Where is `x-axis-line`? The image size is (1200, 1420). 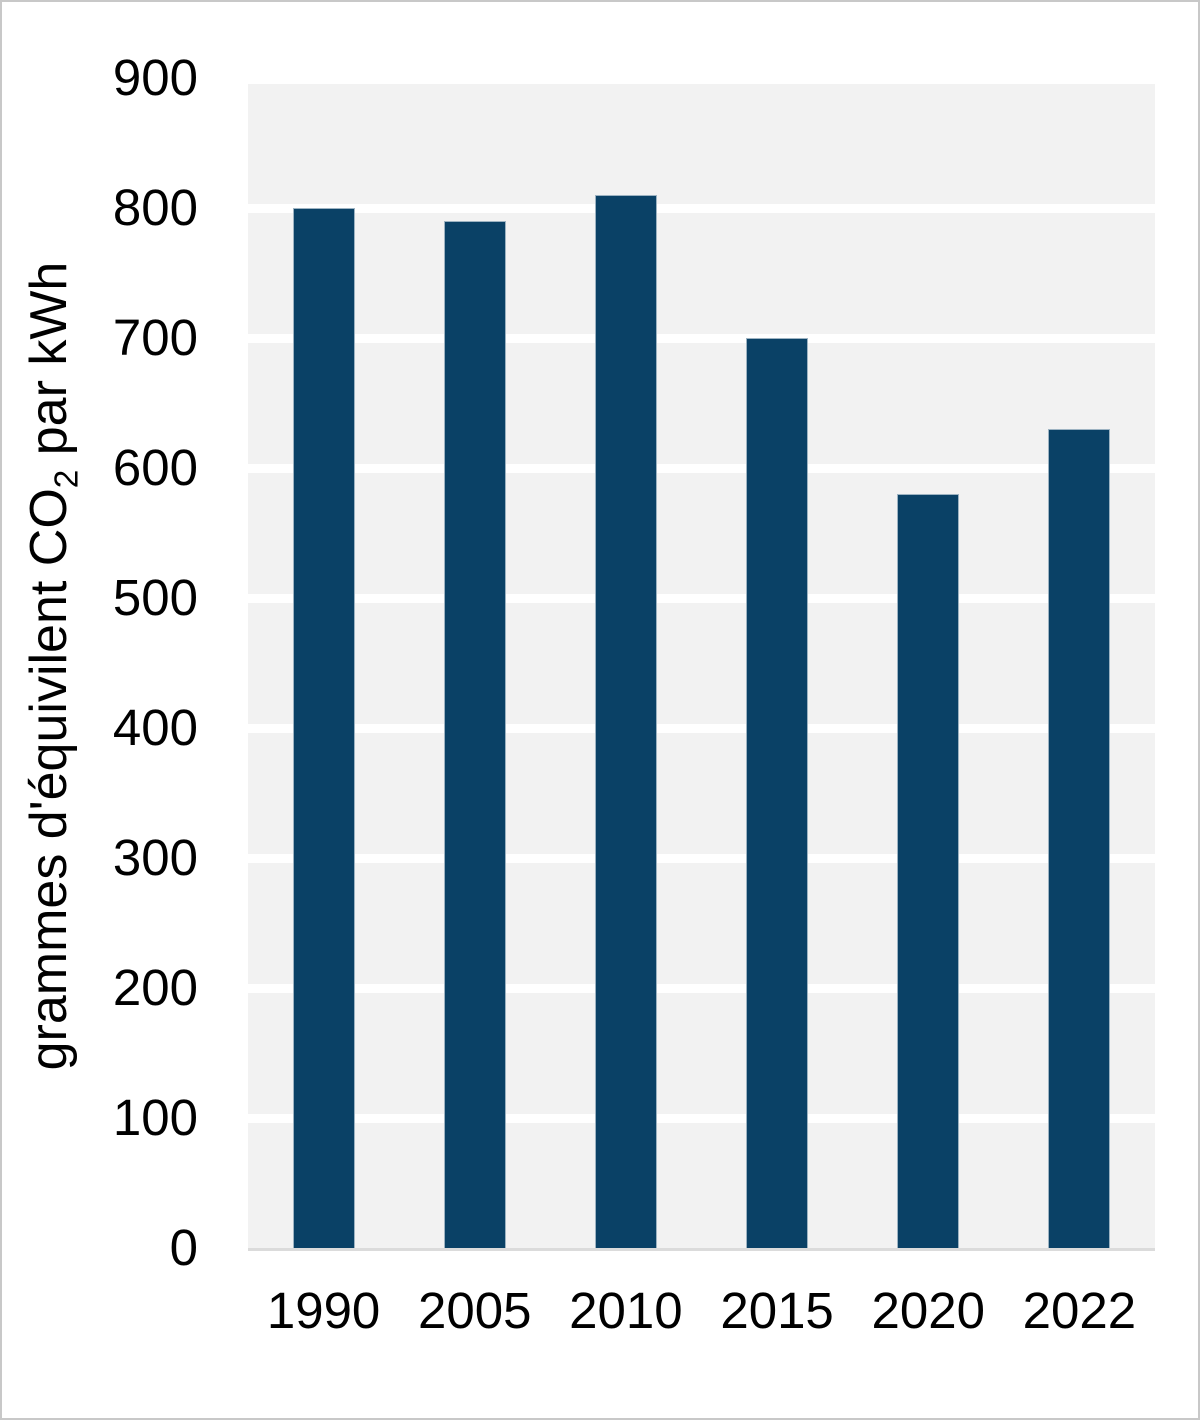
x-axis-line is located at coordinates (701, 1249).